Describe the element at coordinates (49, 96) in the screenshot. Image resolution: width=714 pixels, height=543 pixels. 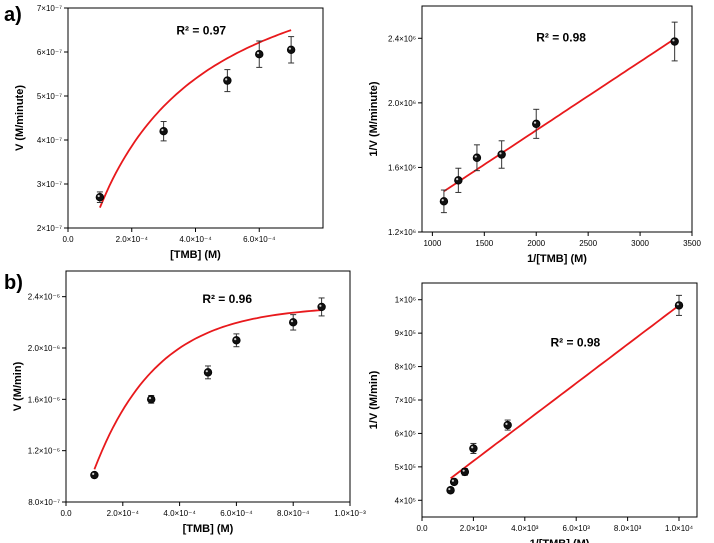
I see `y-tick-label: 5×10⁻⁷` at that location.